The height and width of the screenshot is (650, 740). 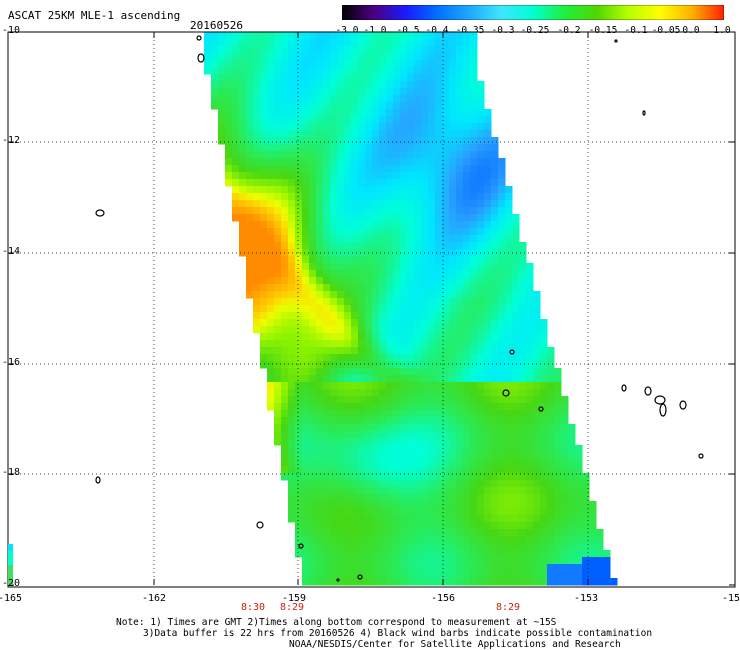 I want to click on time-tick-label: 8:30, so click(x=253, y=607).